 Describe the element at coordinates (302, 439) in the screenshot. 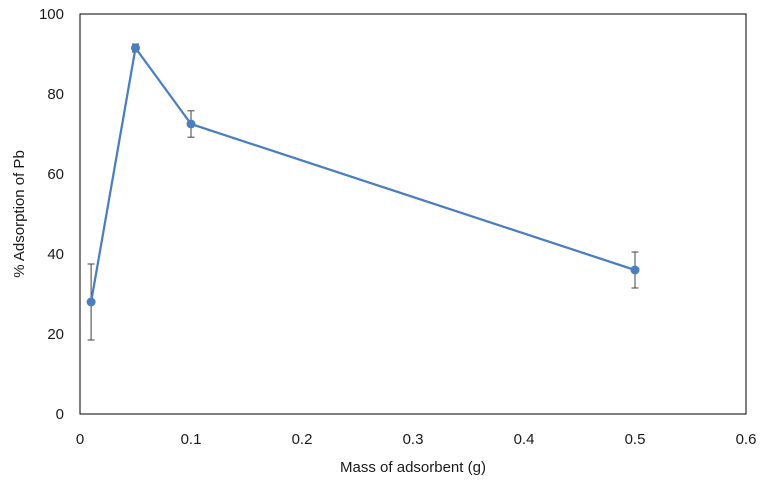

I see `x-tick-label: 0.2` at that location.